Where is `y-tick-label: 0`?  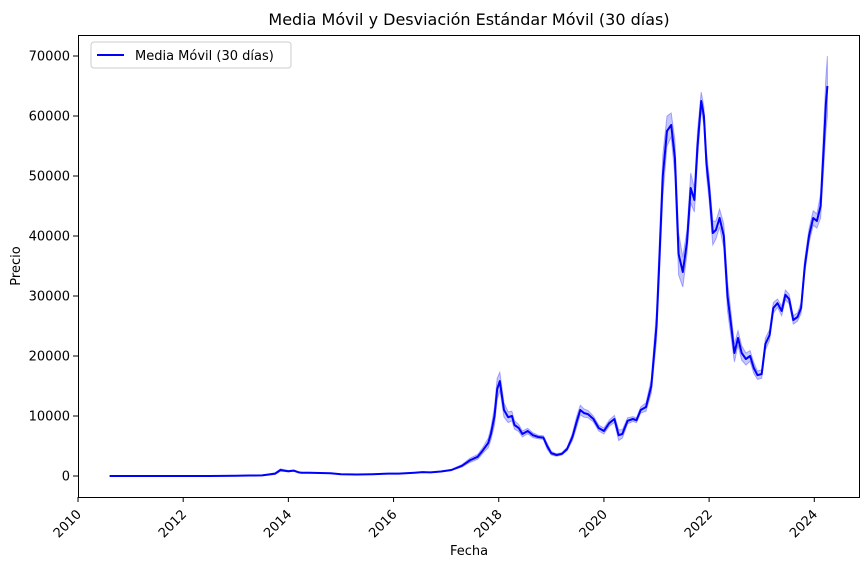
y-tick-label: 0 is located at coordinates (66, 477).